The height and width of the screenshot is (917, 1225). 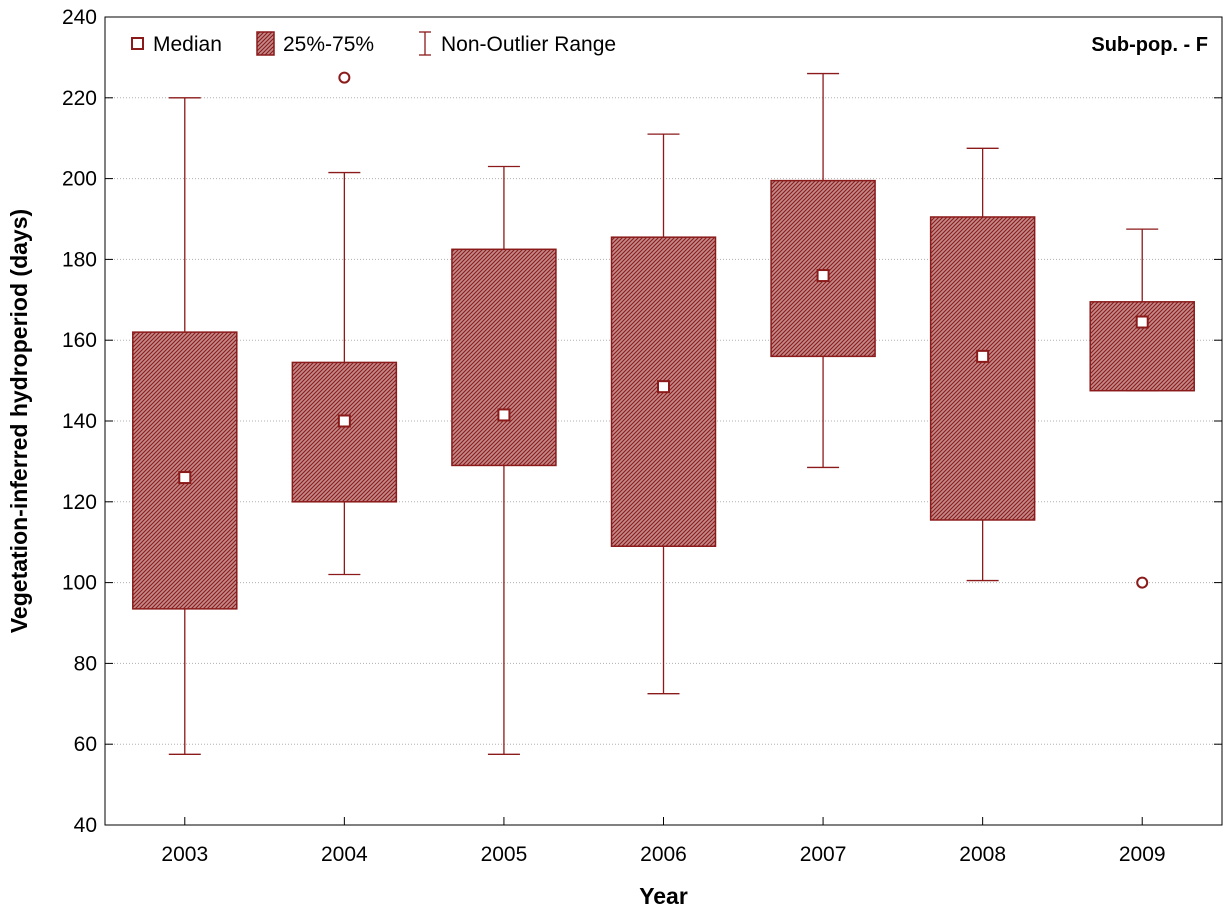 I want to click on iqr-box-2007, so click(x=823, y=268).